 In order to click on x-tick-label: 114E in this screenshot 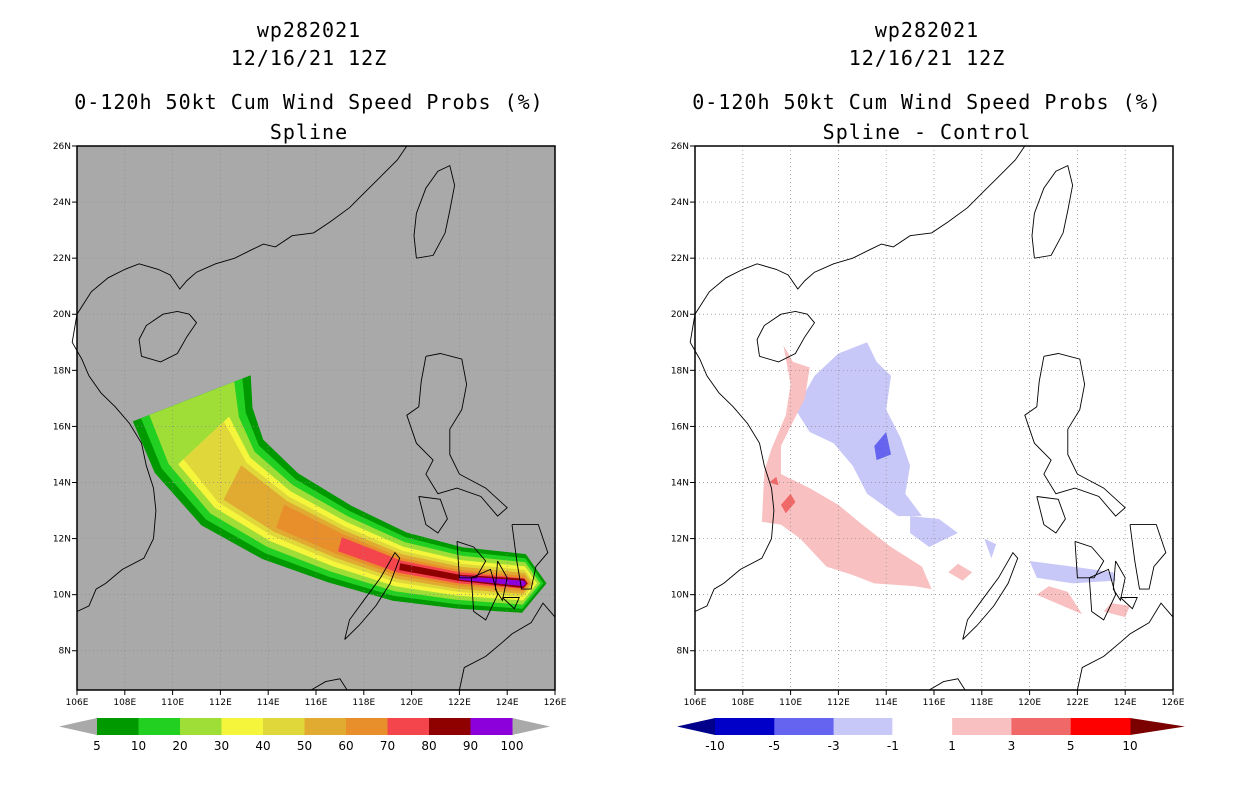, I will do `click(268, 703)`.